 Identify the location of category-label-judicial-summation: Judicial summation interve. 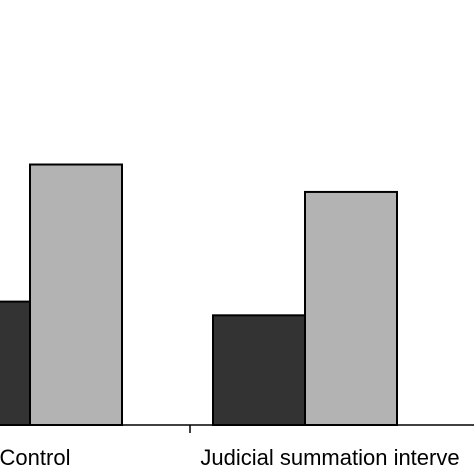
(329, 457).